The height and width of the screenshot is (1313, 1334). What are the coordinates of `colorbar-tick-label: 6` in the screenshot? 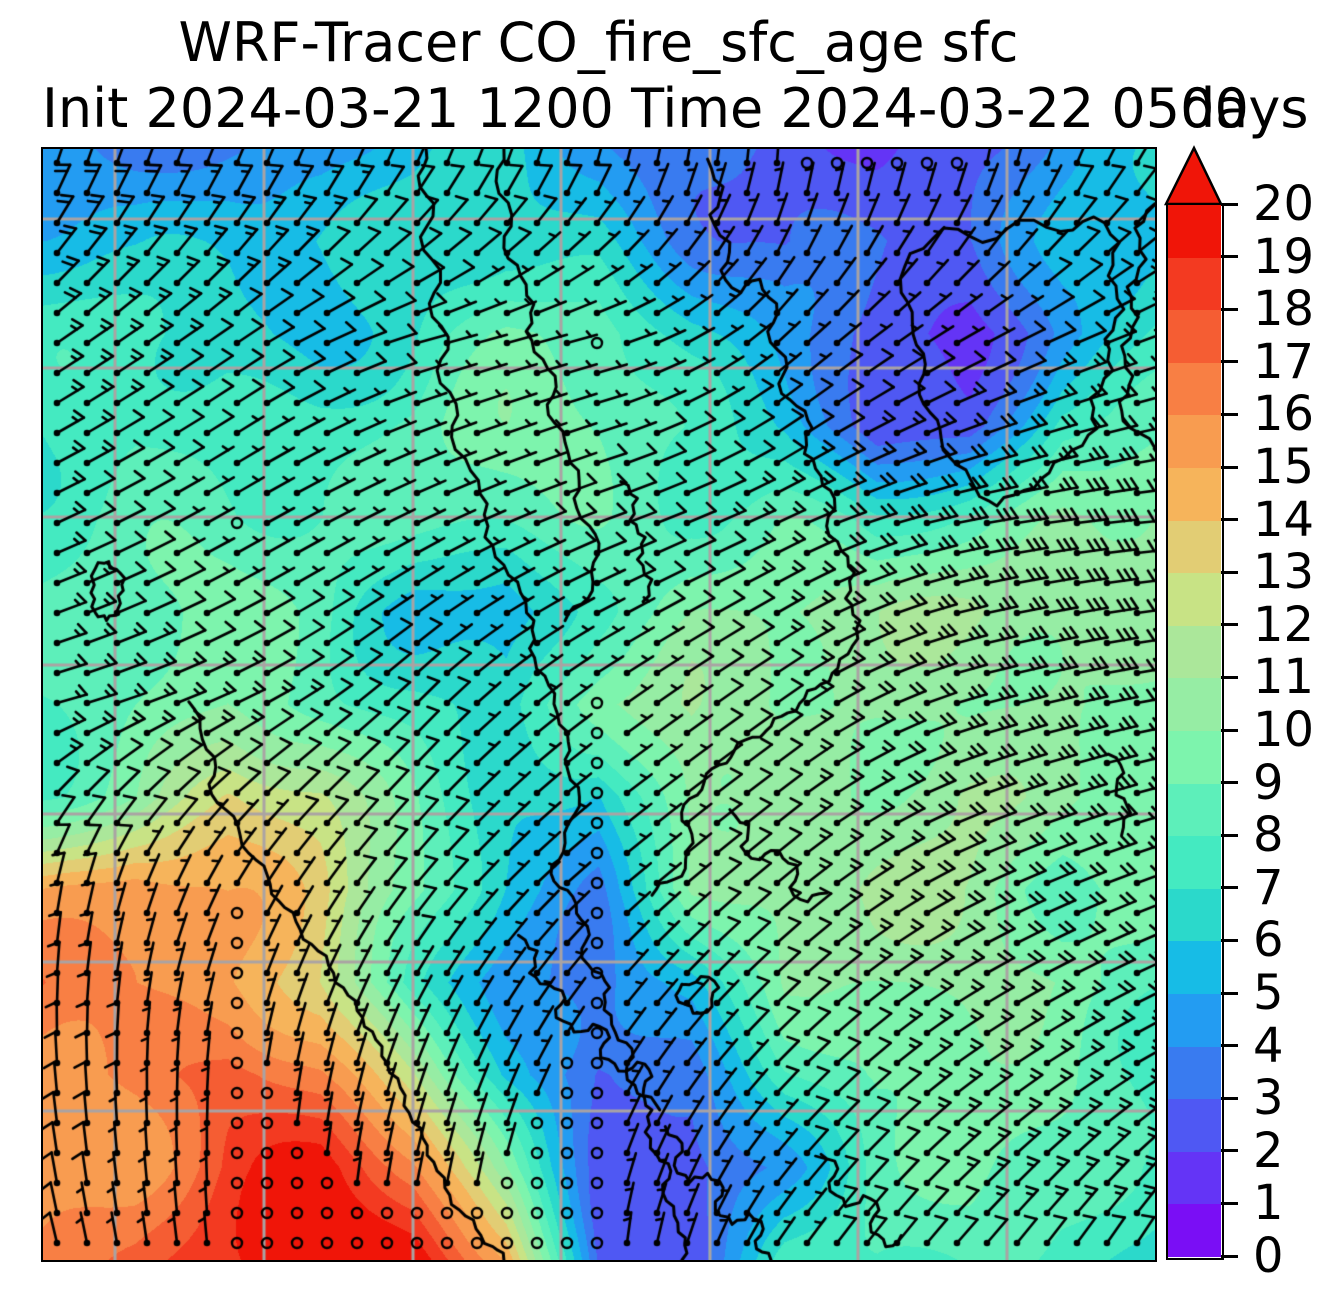 It's located at (1268, 940).